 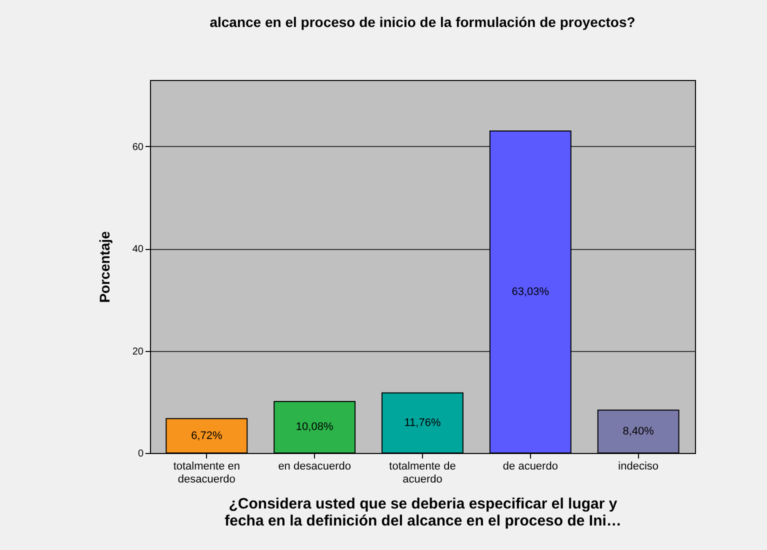 What do you see at coordinates (423, 22) in the screenshot?
I see `chart-title: alcance en el proceso de inicio de la formulación de proyectos?` at bounding box center [423, 22].